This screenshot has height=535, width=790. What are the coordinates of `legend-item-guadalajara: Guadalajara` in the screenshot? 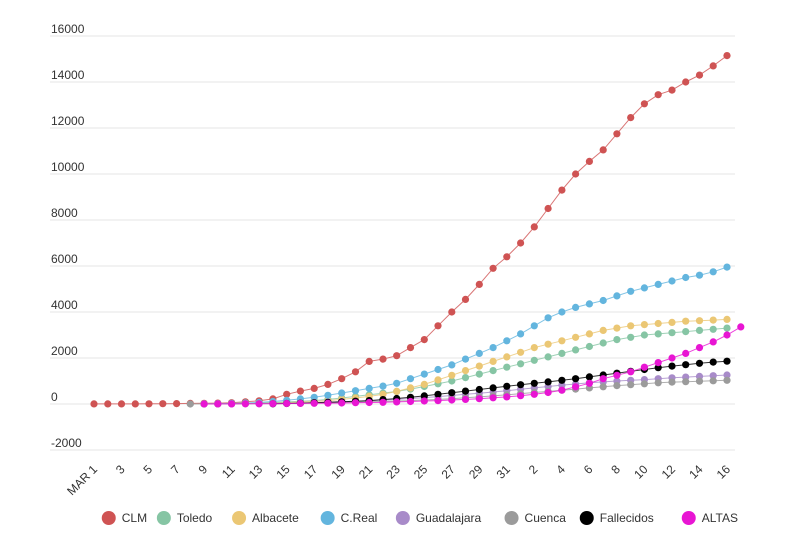 It's located at (438, 518).